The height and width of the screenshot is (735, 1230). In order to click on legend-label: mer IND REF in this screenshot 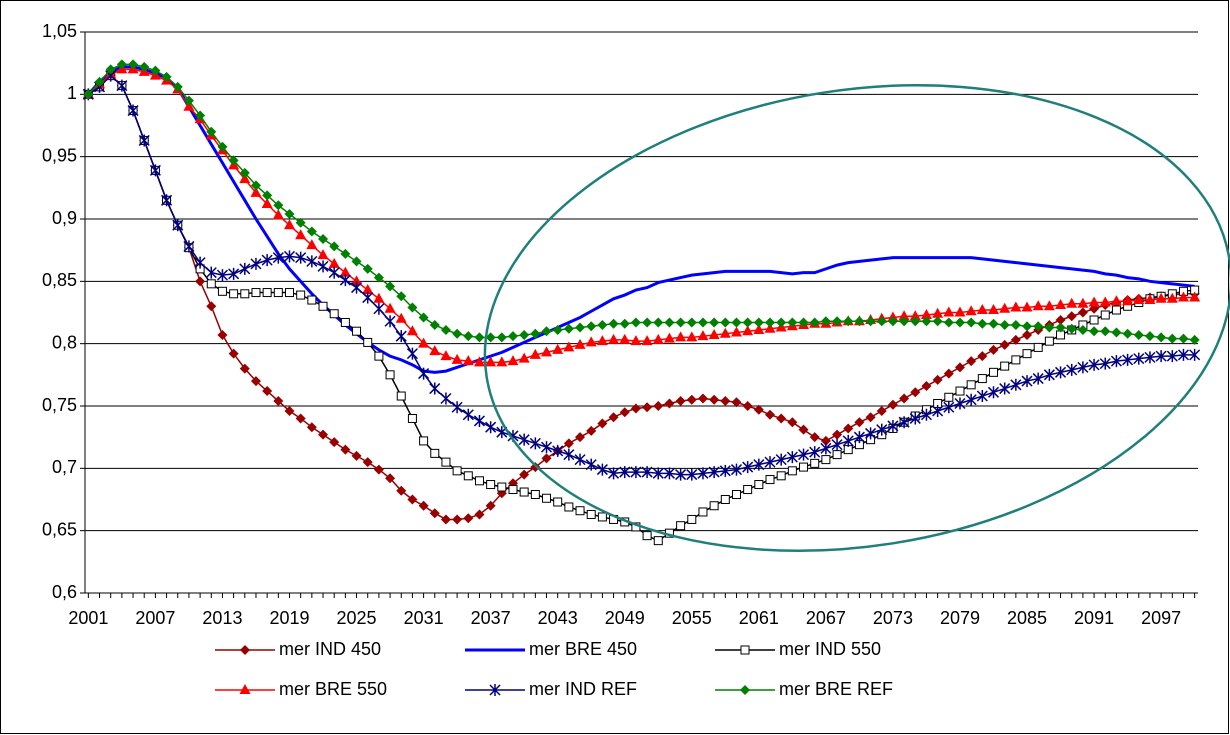, I will do `click(583, 689)`.